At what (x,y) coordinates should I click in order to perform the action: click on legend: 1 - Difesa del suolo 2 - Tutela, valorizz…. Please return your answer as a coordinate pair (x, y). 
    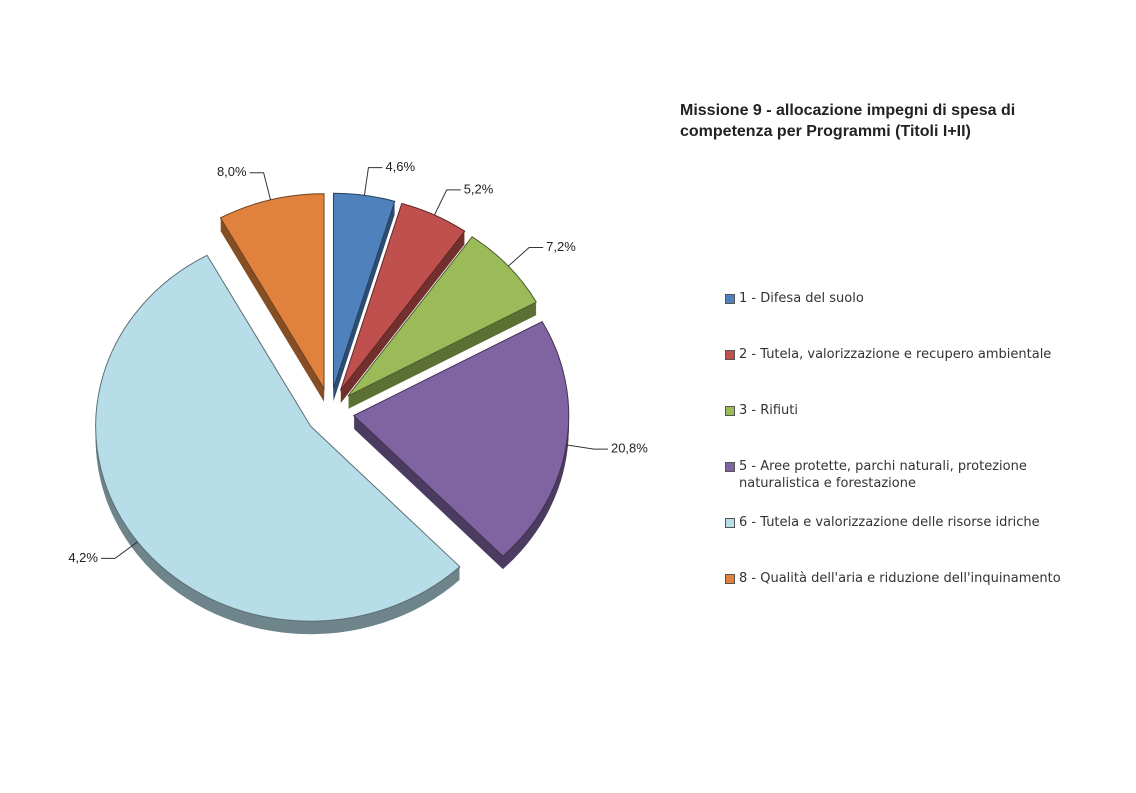
    Looking at the image, I should click on (915, 458).